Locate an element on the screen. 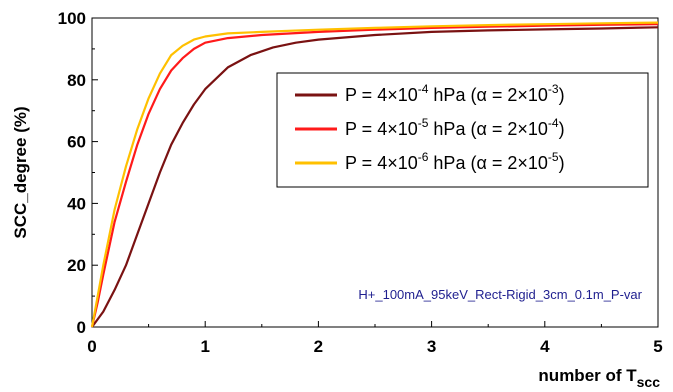 The width and height of the screenshot is (673, 392). x-tick-label: 2 is located at coordinates (318, 346).